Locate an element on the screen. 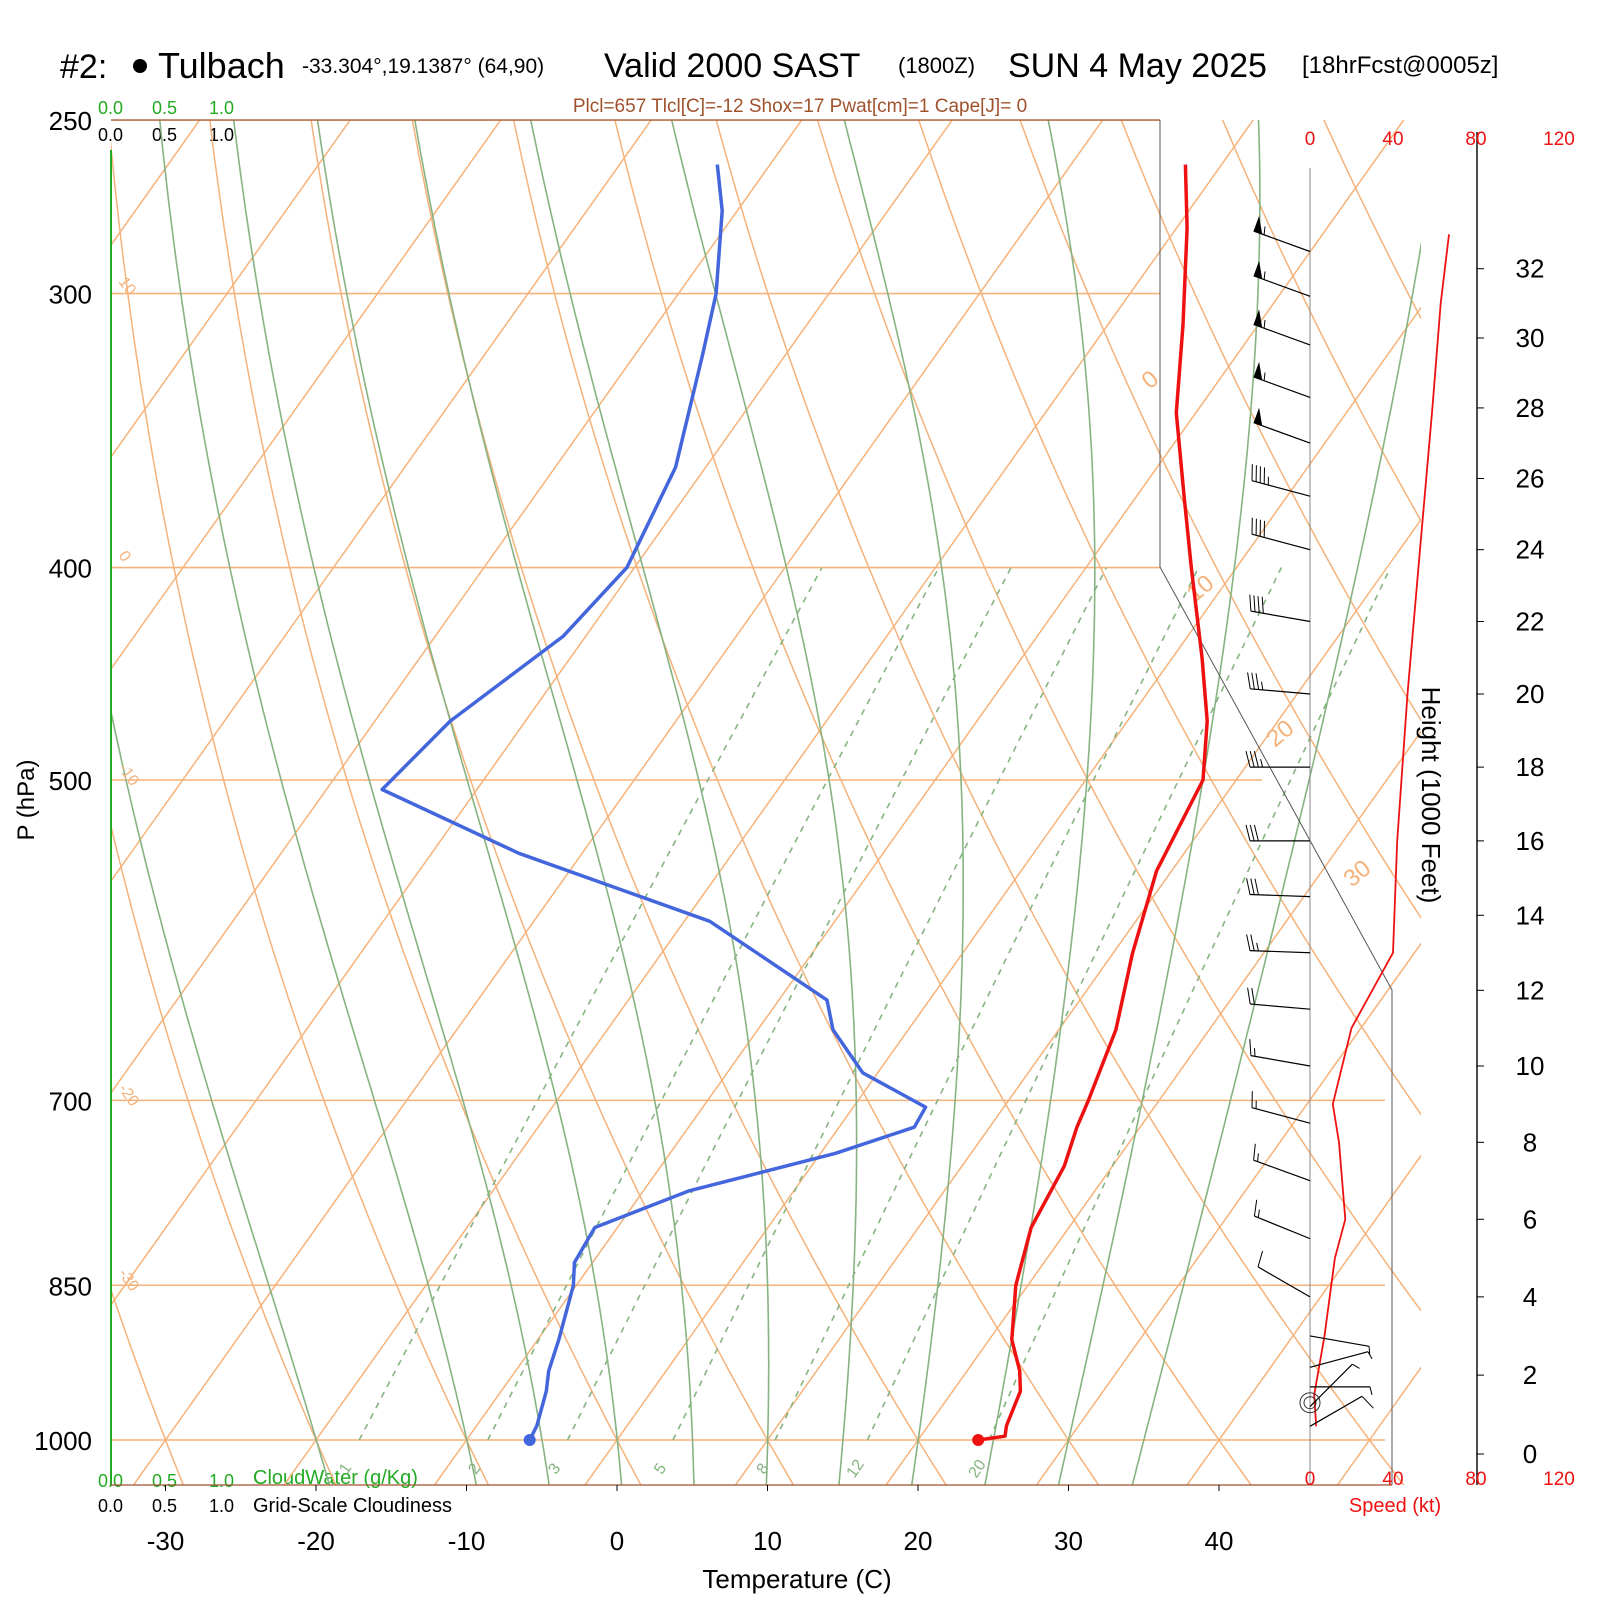  pressure-tick-label: 1000 is located at coordinates (63, 1441).